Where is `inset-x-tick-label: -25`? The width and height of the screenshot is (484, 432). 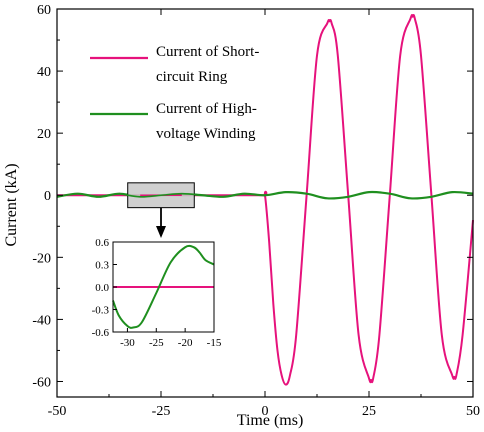 inset-x-tick-label: -25 is located at coordinates (156, 343).